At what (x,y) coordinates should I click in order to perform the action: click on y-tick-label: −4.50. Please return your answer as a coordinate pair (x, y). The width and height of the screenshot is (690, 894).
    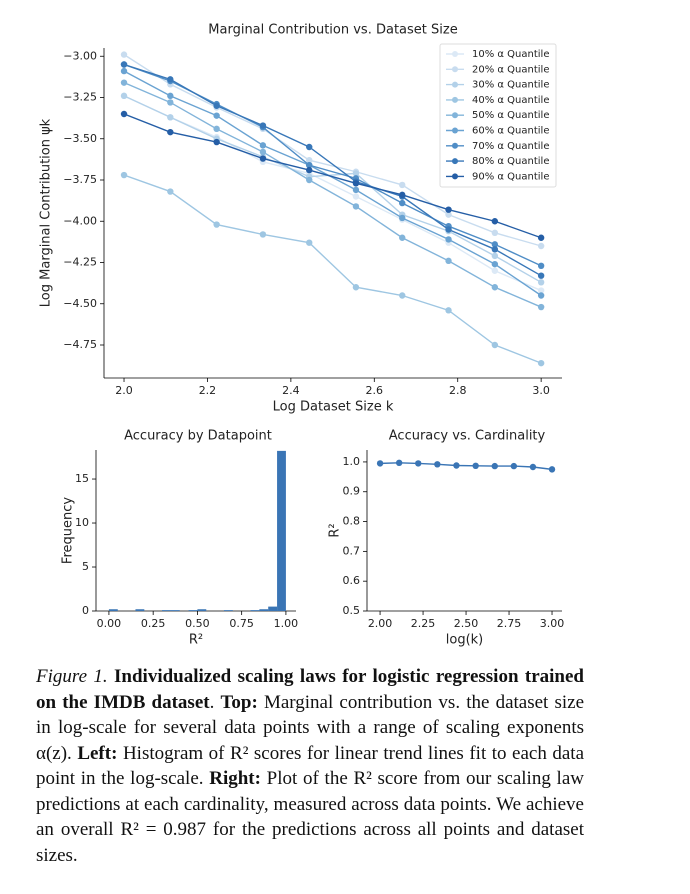
    Looking at the image, I should click on (80, 303).